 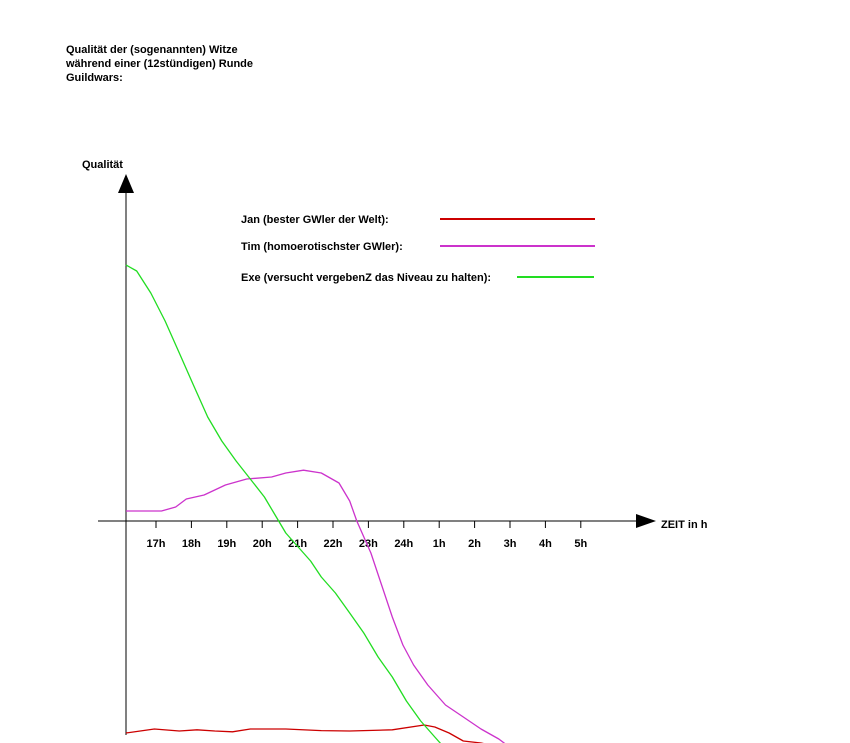 I want to click on y-axis-label: Qualität, so click(x=102, y=165).